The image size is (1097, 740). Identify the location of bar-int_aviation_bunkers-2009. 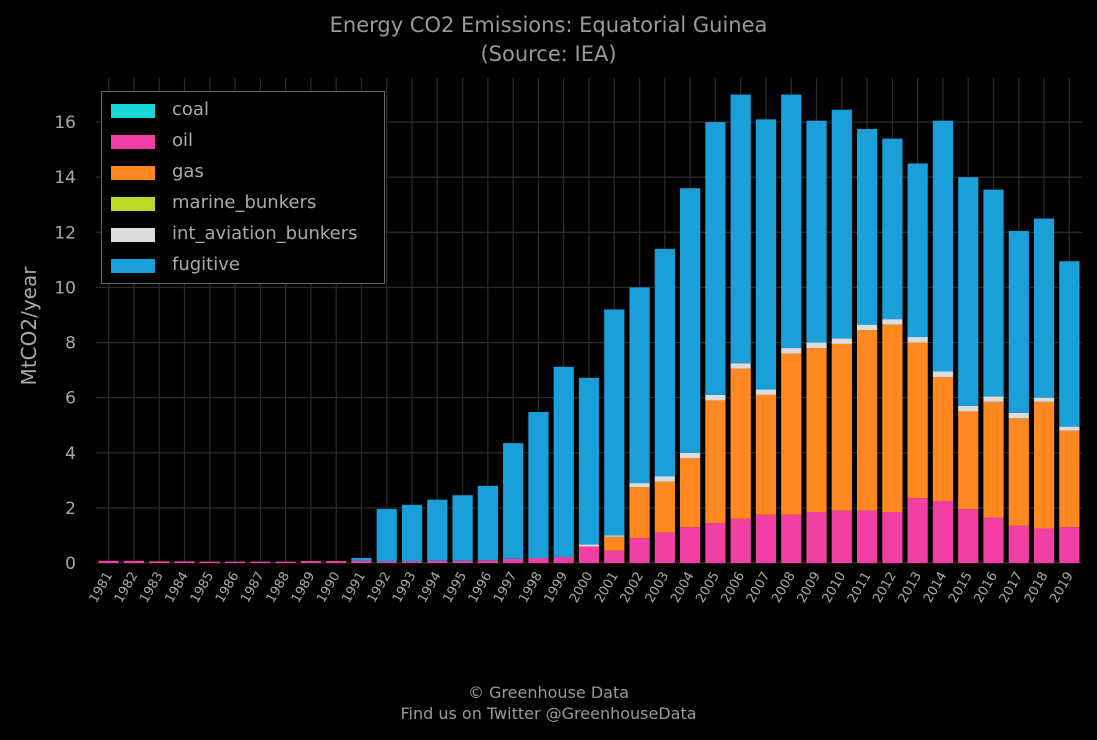
(816, 345).